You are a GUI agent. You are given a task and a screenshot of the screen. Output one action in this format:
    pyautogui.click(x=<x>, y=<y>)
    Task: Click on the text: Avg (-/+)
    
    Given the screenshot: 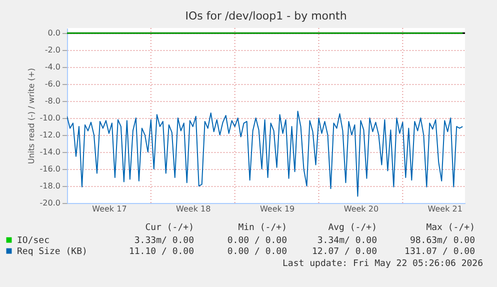 What is the action you would take?
    pyautogui.click(x=352, y=228)
    